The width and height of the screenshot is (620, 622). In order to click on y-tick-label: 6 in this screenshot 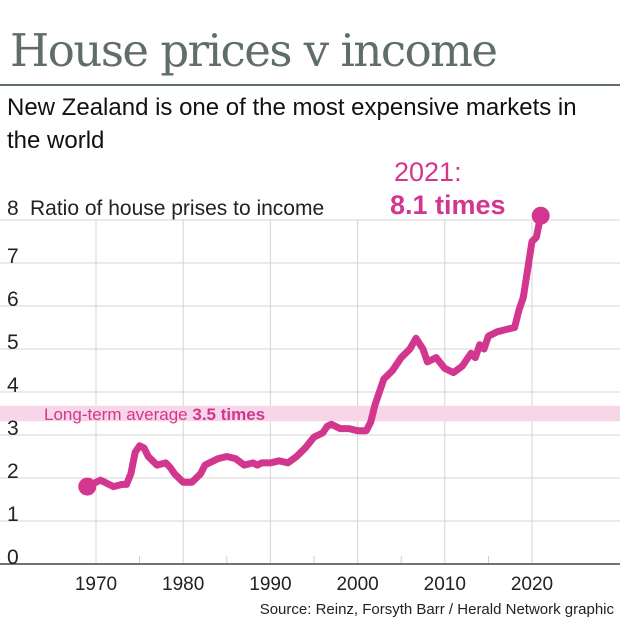, I will do `click(13, 299)`.